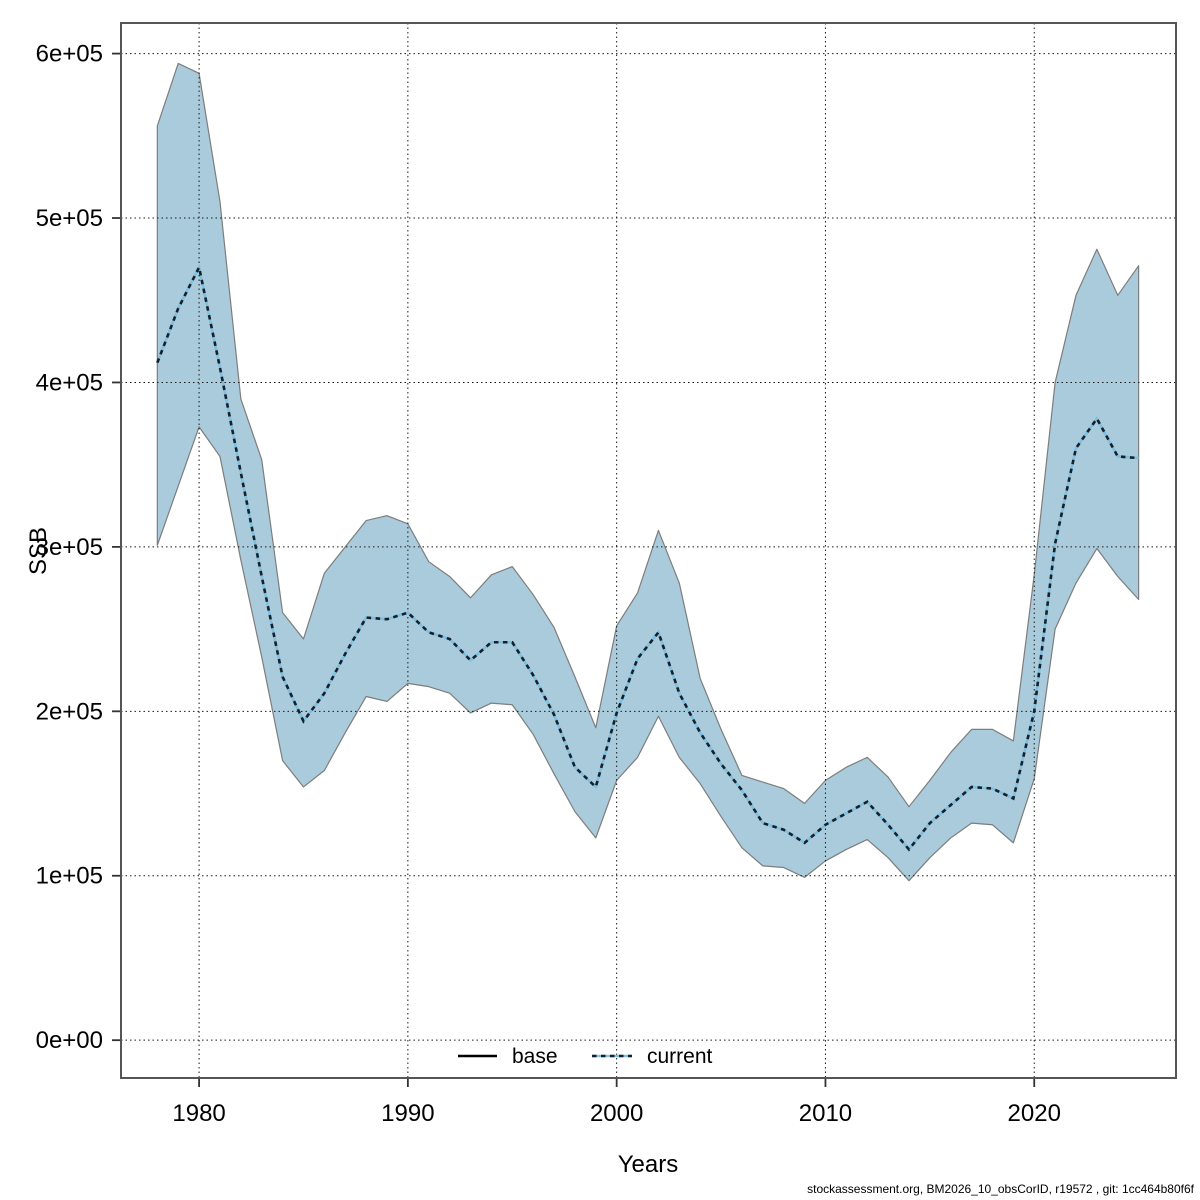 This screenshot has height=1200, width=1200. What do you see at coordinates (616, 1113) in the screenshot?
I see `x-tick-label: 2000` at bounding box center [616, 1113].